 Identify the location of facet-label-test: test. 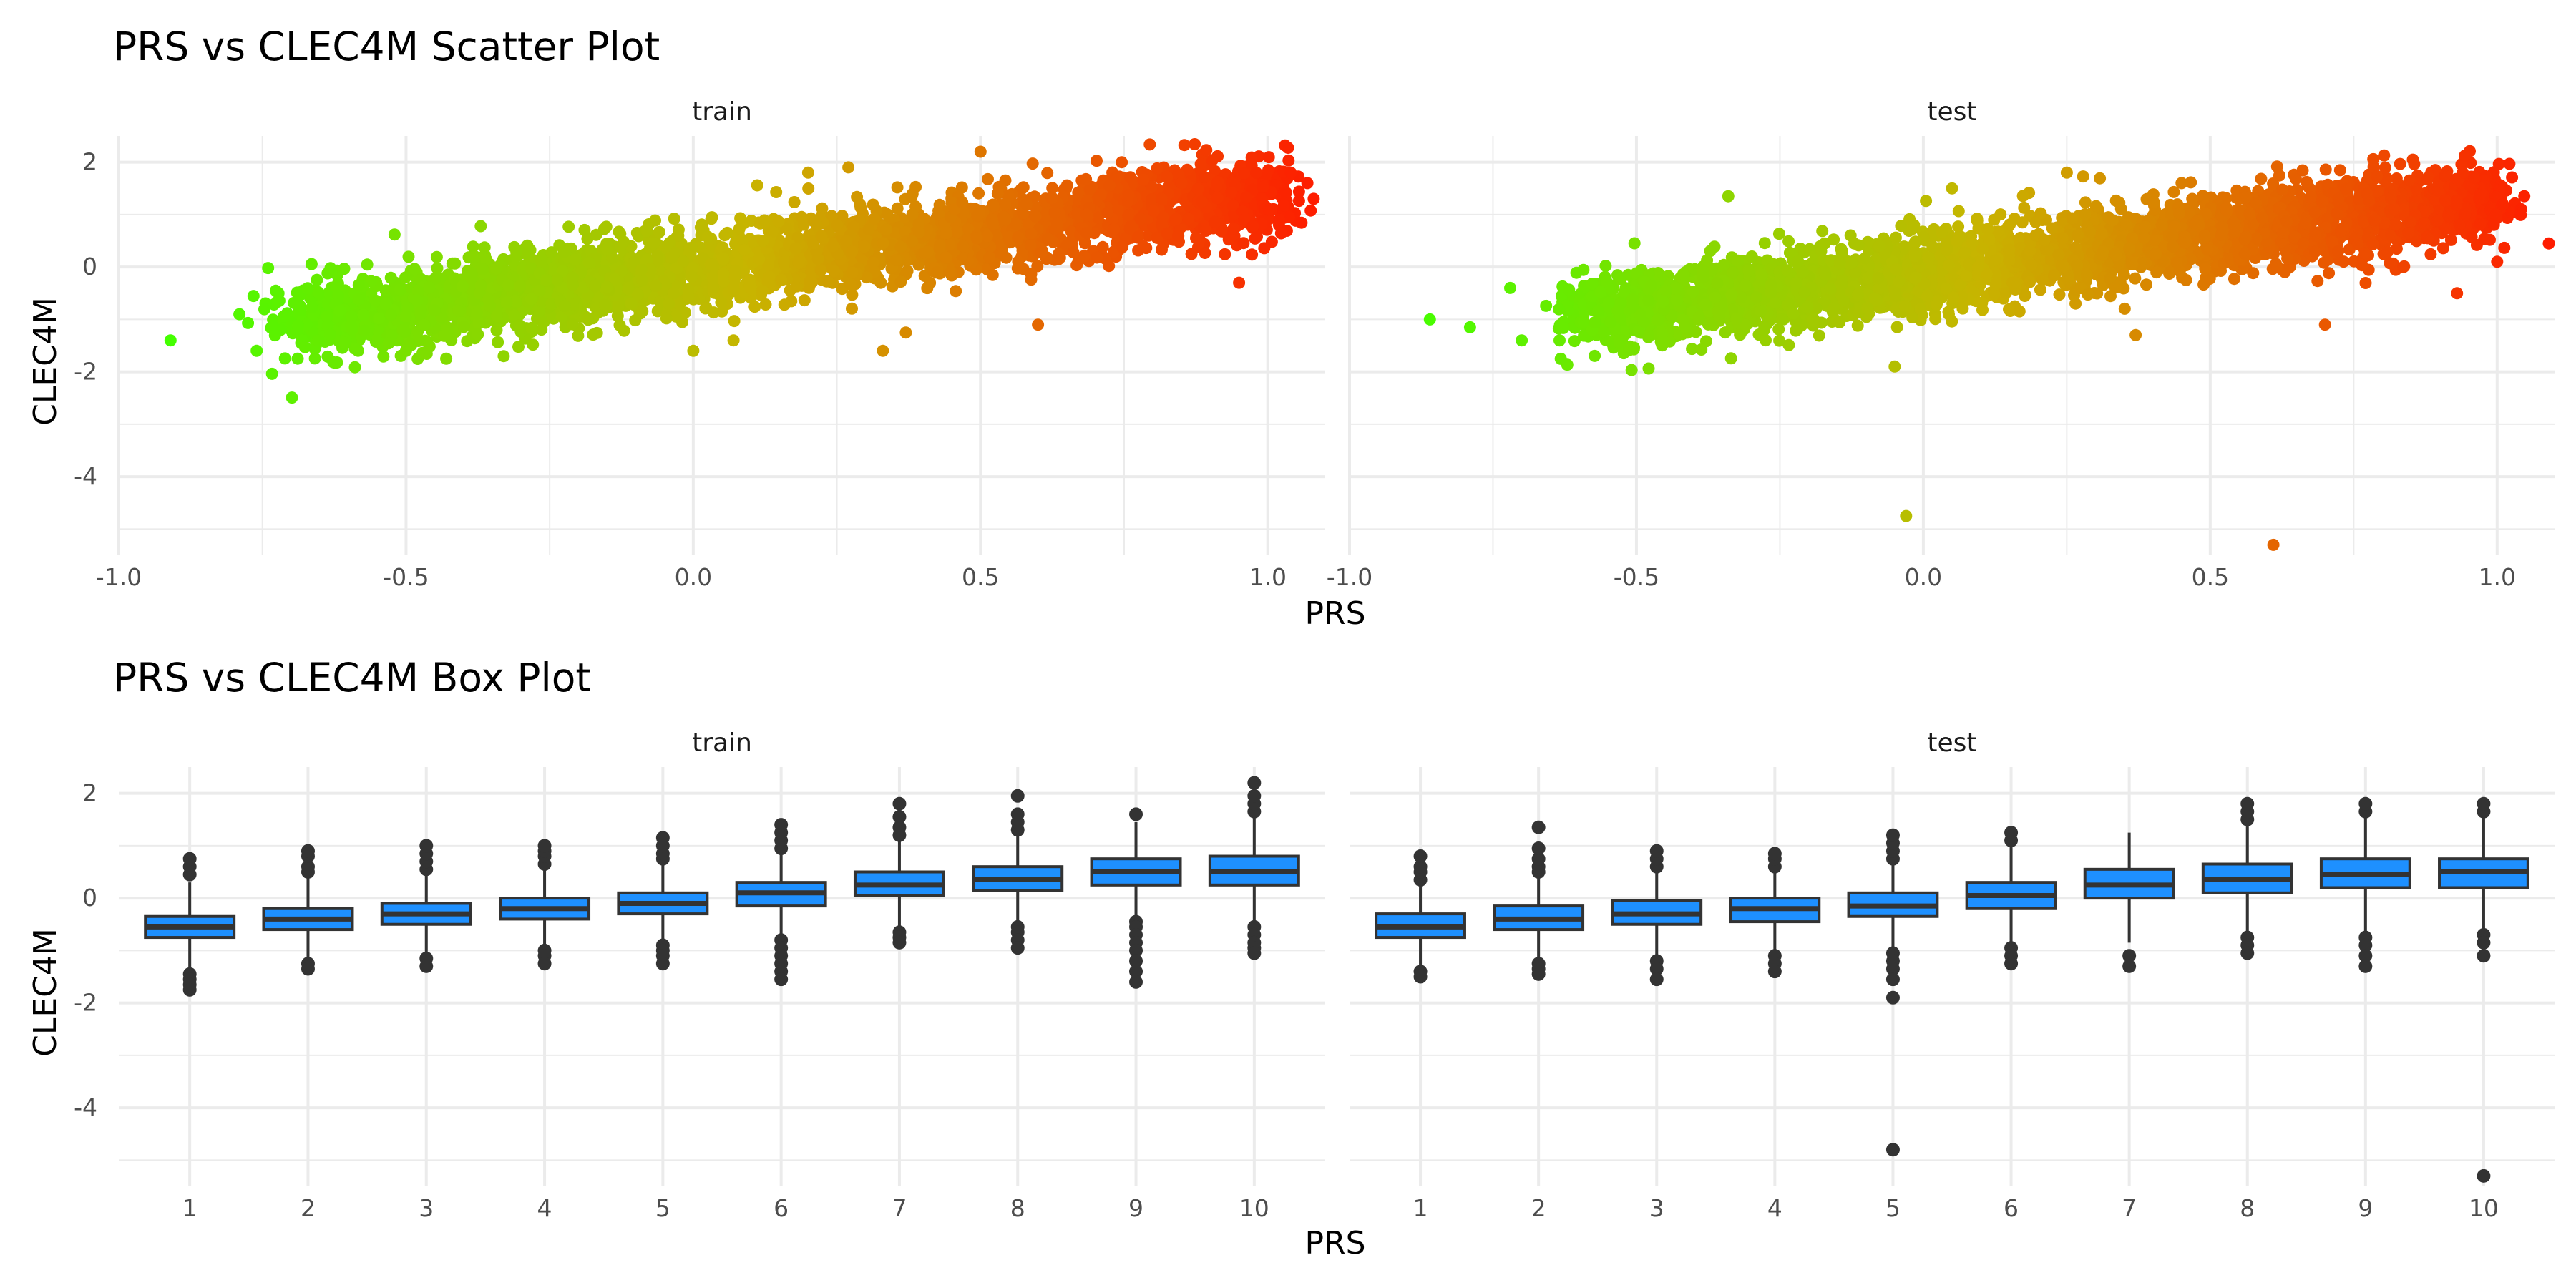
(1951, 112).